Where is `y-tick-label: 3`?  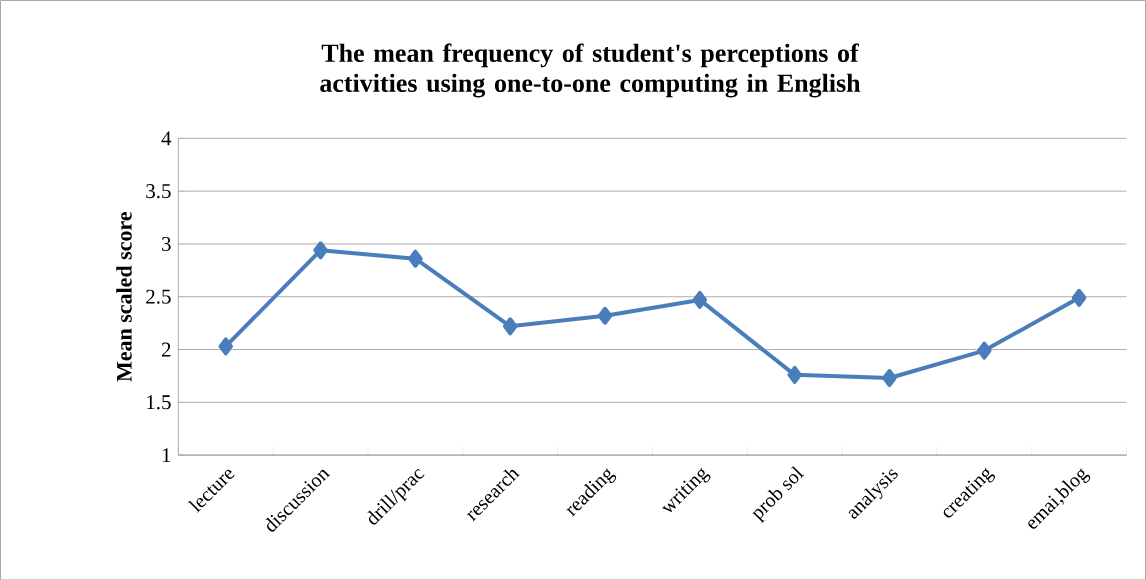
y-tick-label: 3 is located at coordinates (166, 243).